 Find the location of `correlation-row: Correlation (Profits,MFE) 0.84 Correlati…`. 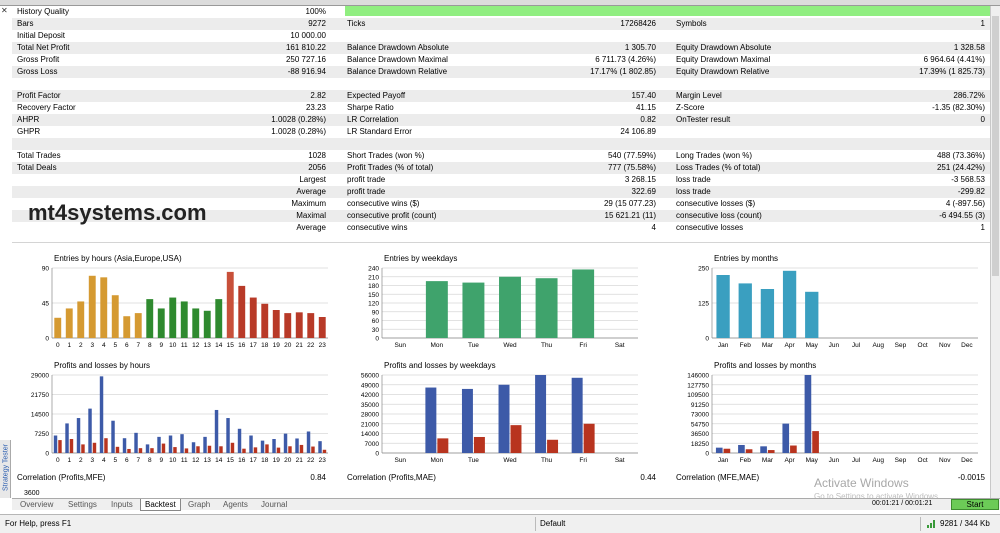

correlation-row: Correlation (Profits,MFE) 0.84 Correlati… is located at coordinates (501, 478).